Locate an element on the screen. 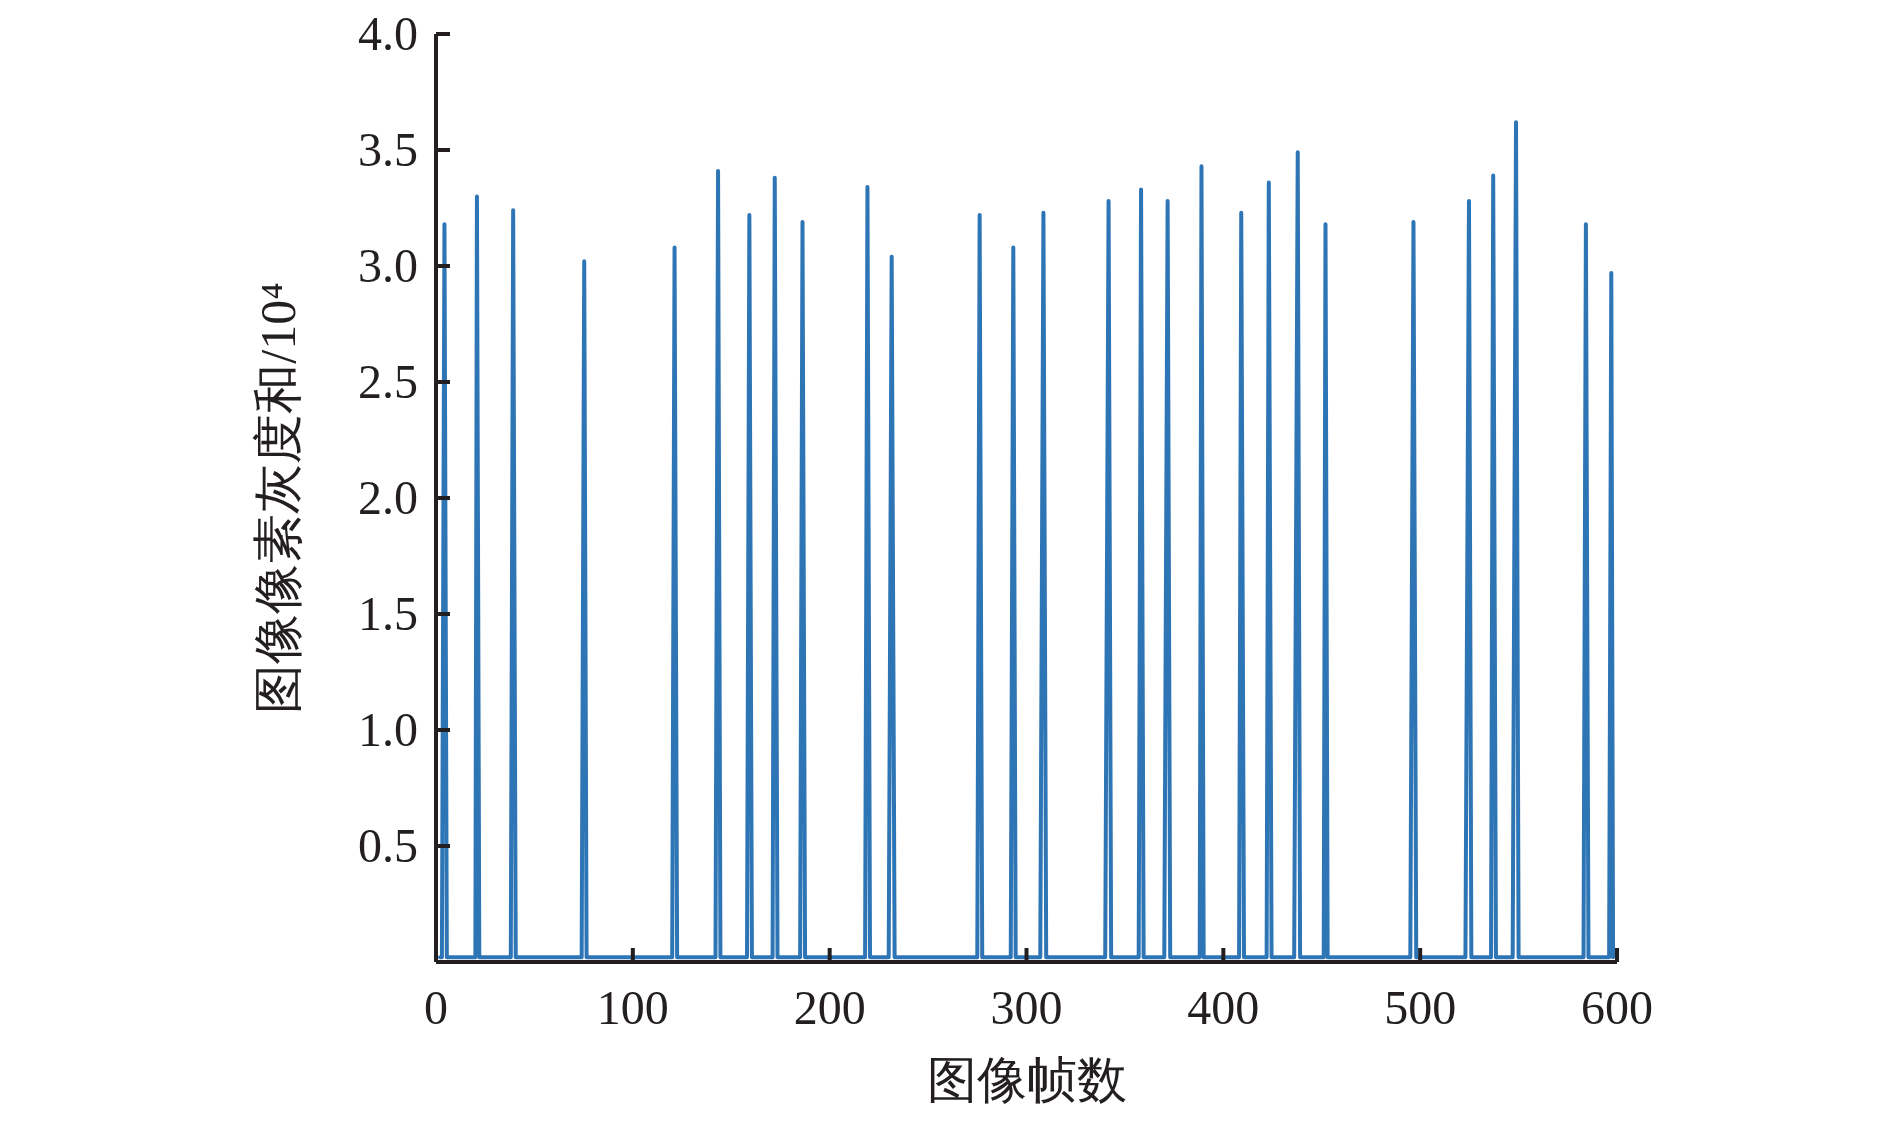 The height and width of the screenshot is (1126, 1890). x-tick-label: 0 is located at coordinates (436, 1007).